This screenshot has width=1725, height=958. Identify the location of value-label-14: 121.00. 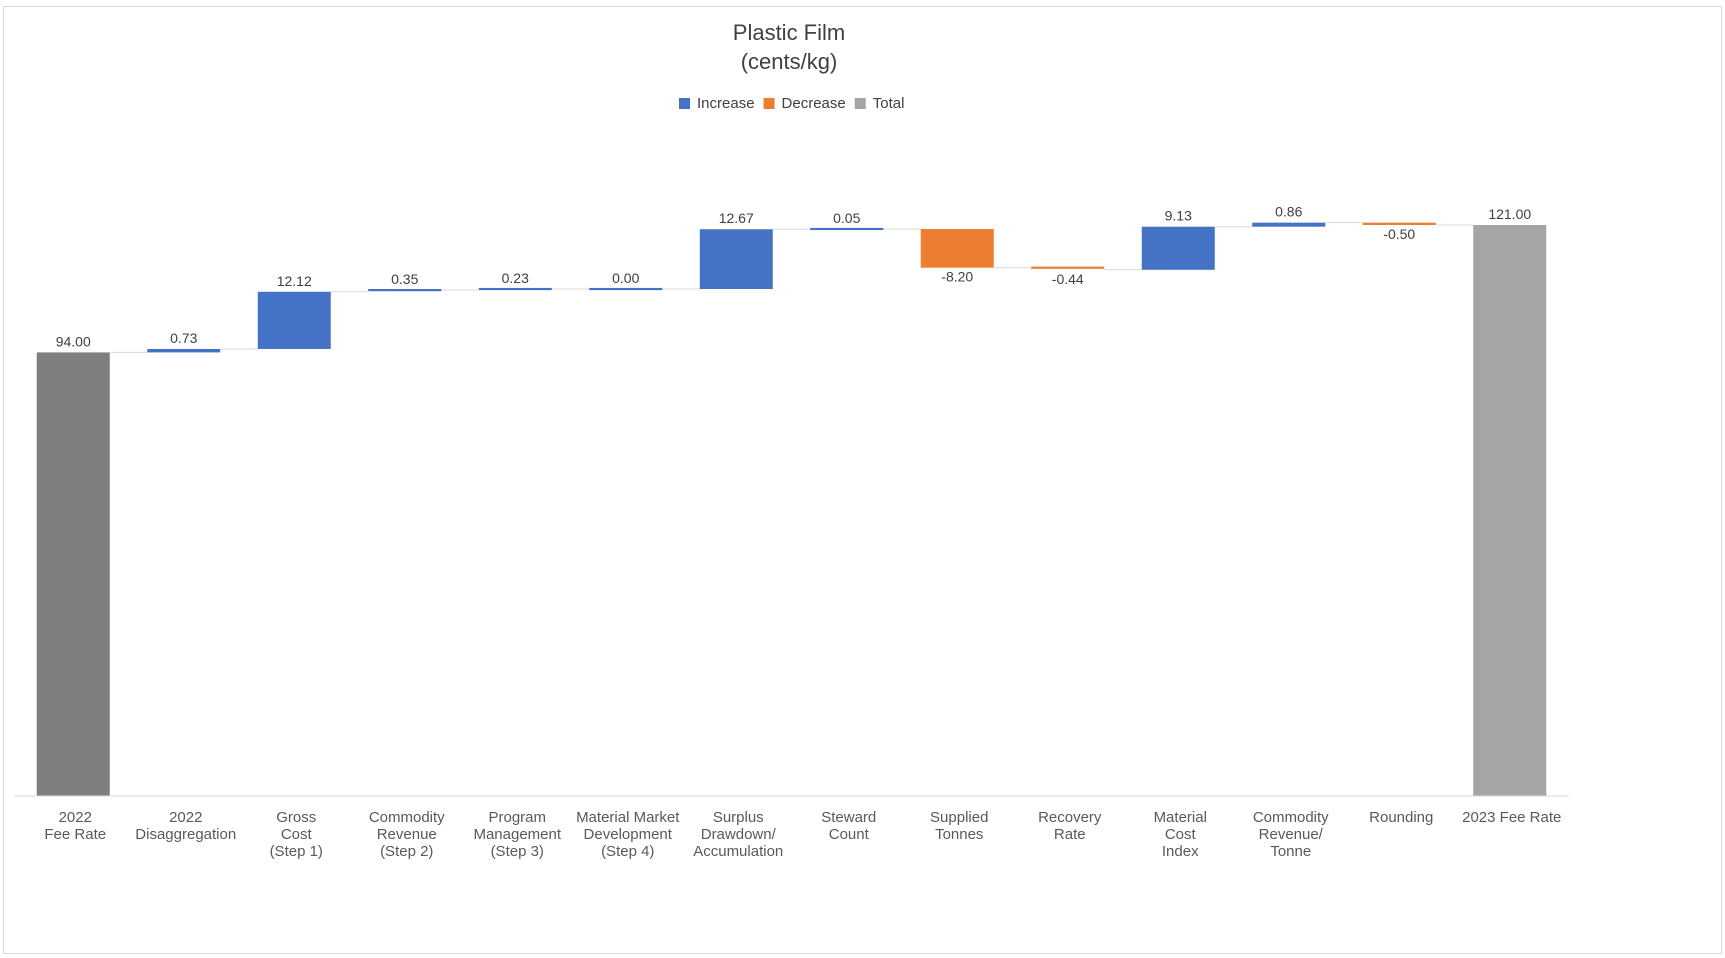
(1509, 214).